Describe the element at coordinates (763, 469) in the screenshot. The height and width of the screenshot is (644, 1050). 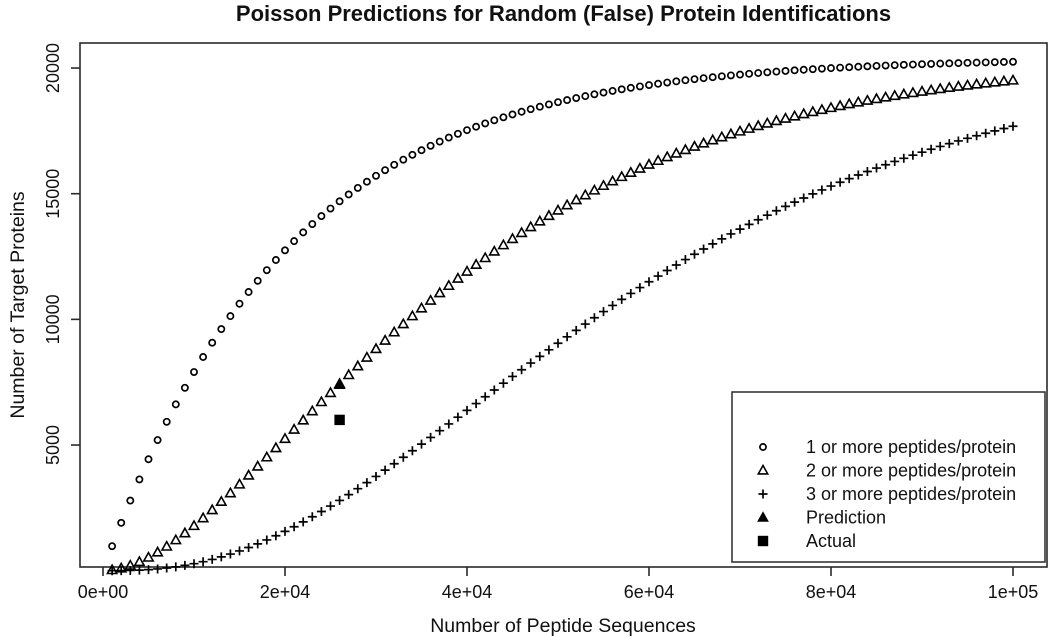
I see `legend-marker-open-triangle` at that location.